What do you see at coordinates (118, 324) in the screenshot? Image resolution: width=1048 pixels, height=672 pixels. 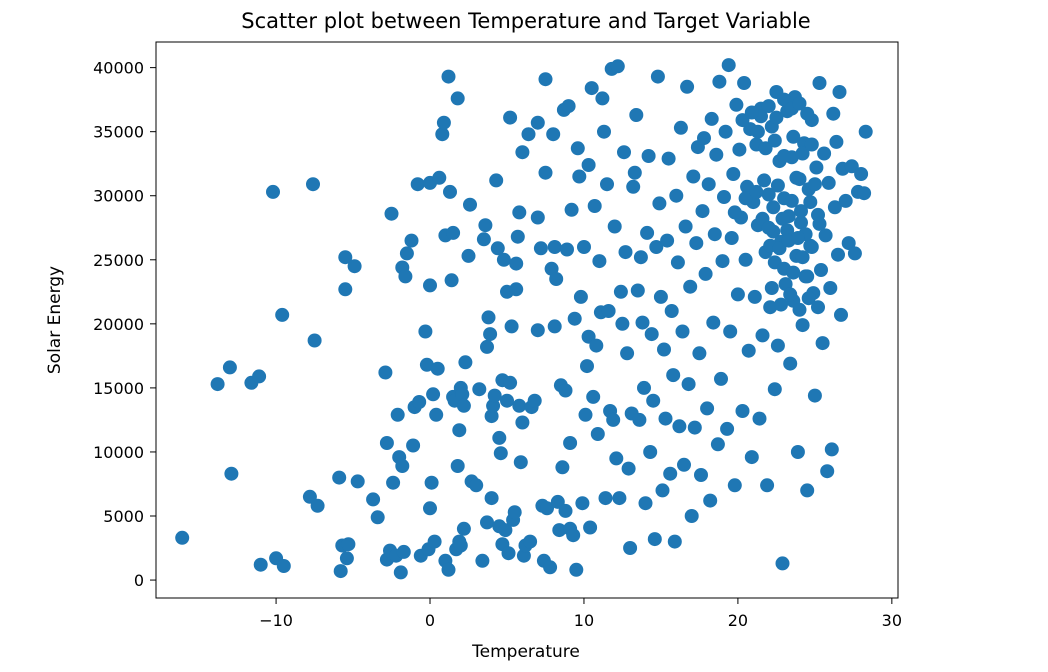 I see `y-tick-label: 20000` at bounding box center [118, 324].